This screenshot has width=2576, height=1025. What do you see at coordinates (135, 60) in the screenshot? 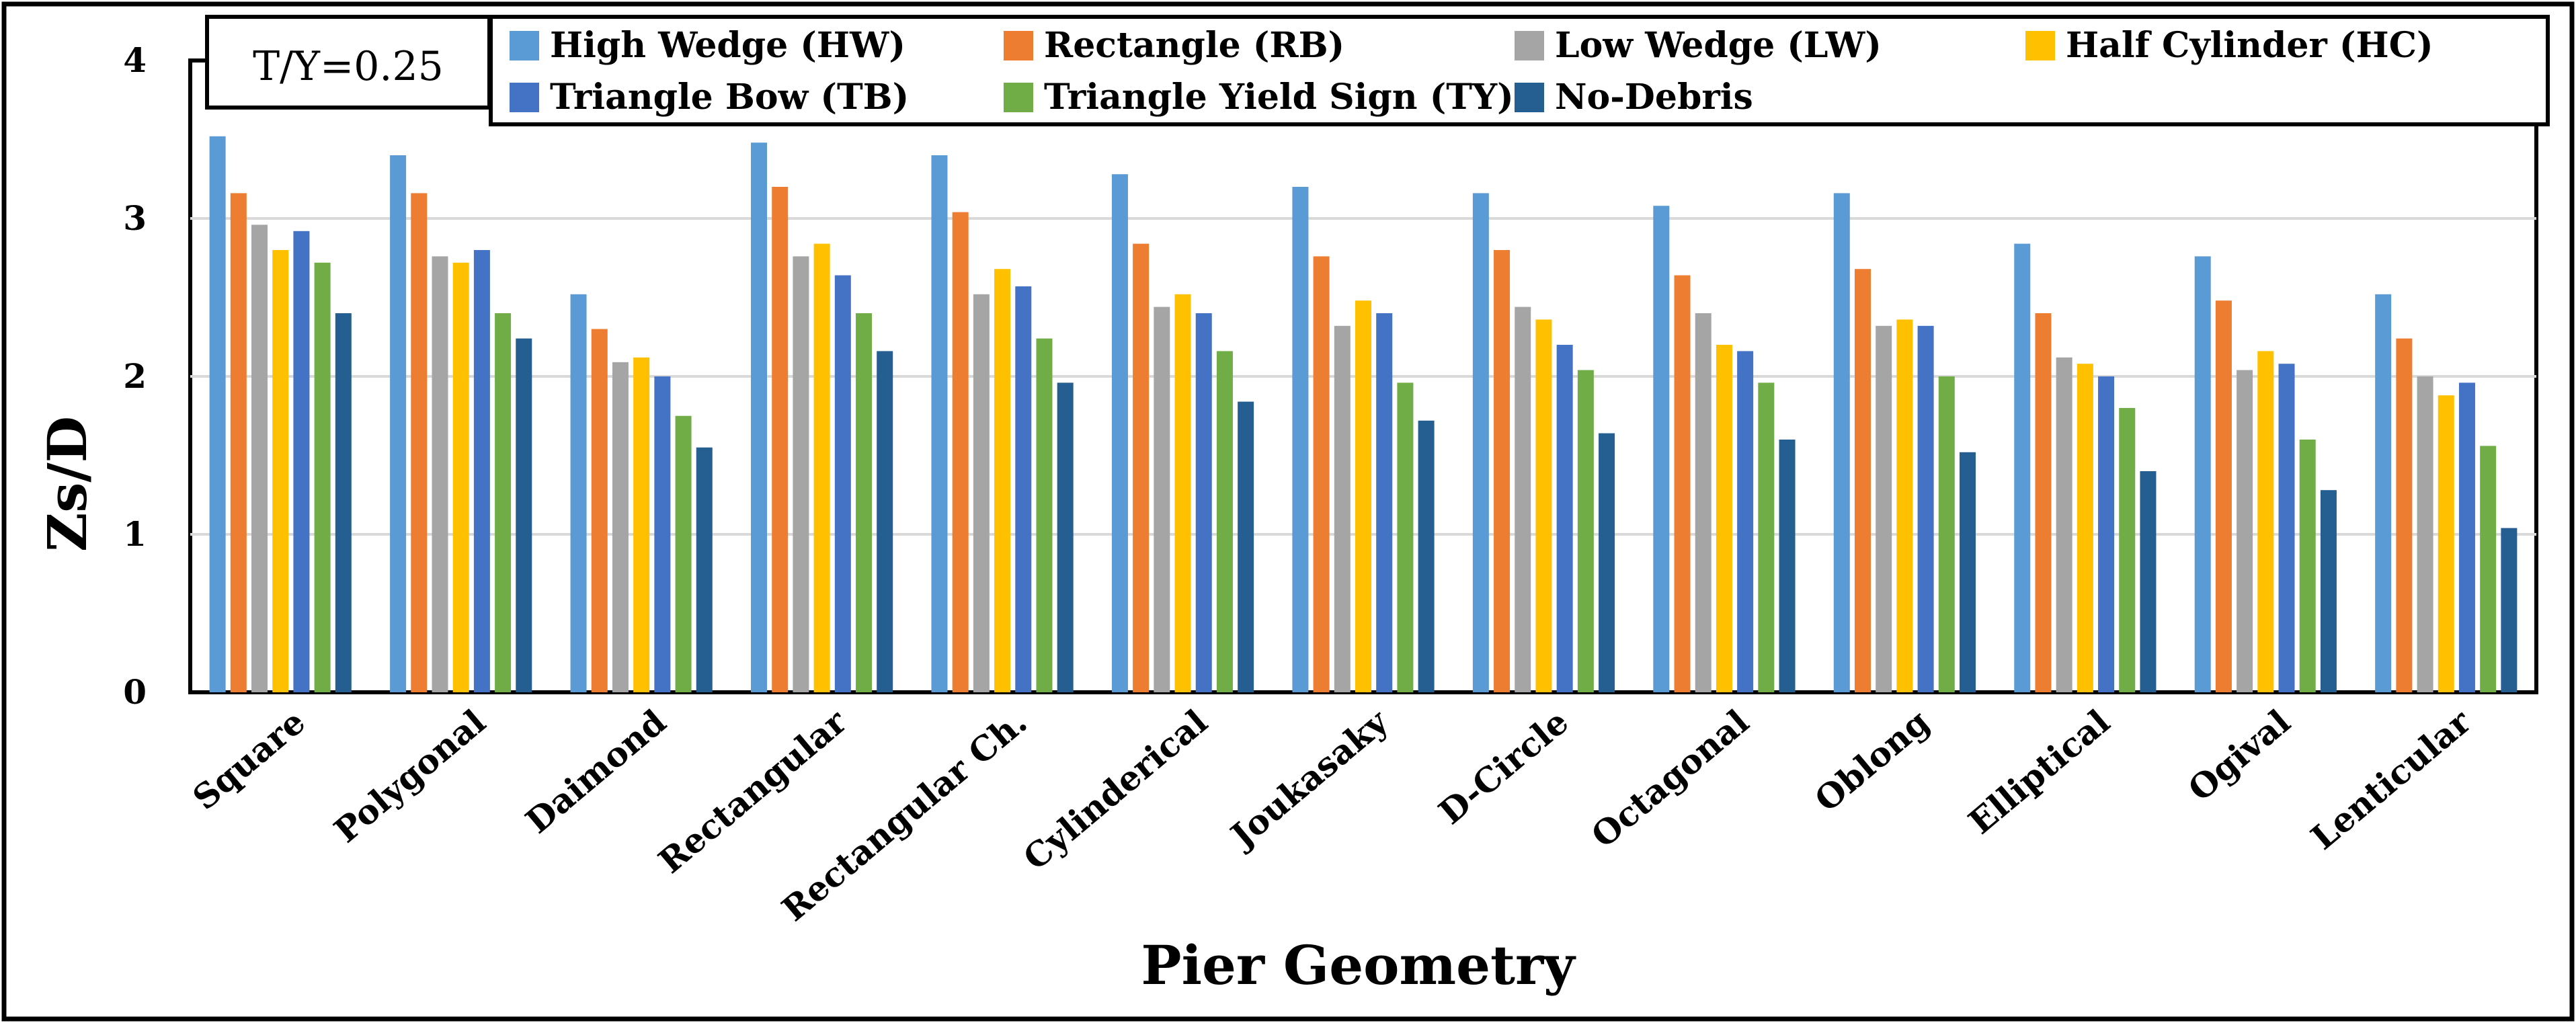
I see `y-tick-label: 4` at bounding box center [135, 60].